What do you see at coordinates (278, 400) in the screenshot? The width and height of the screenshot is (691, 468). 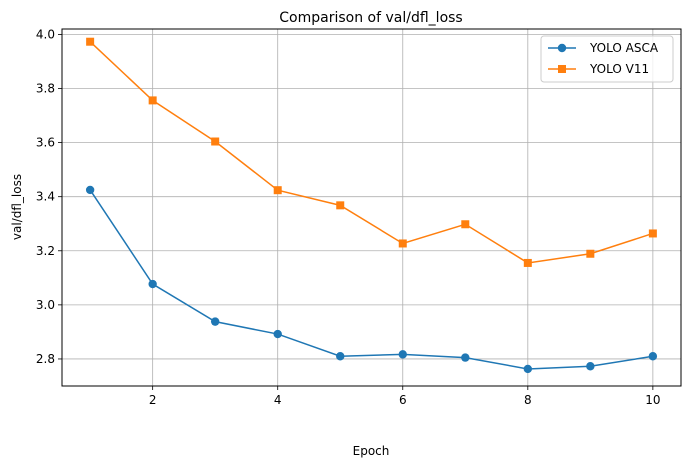 I see `x-tick-label: 4` at bounding box center [278, 400].